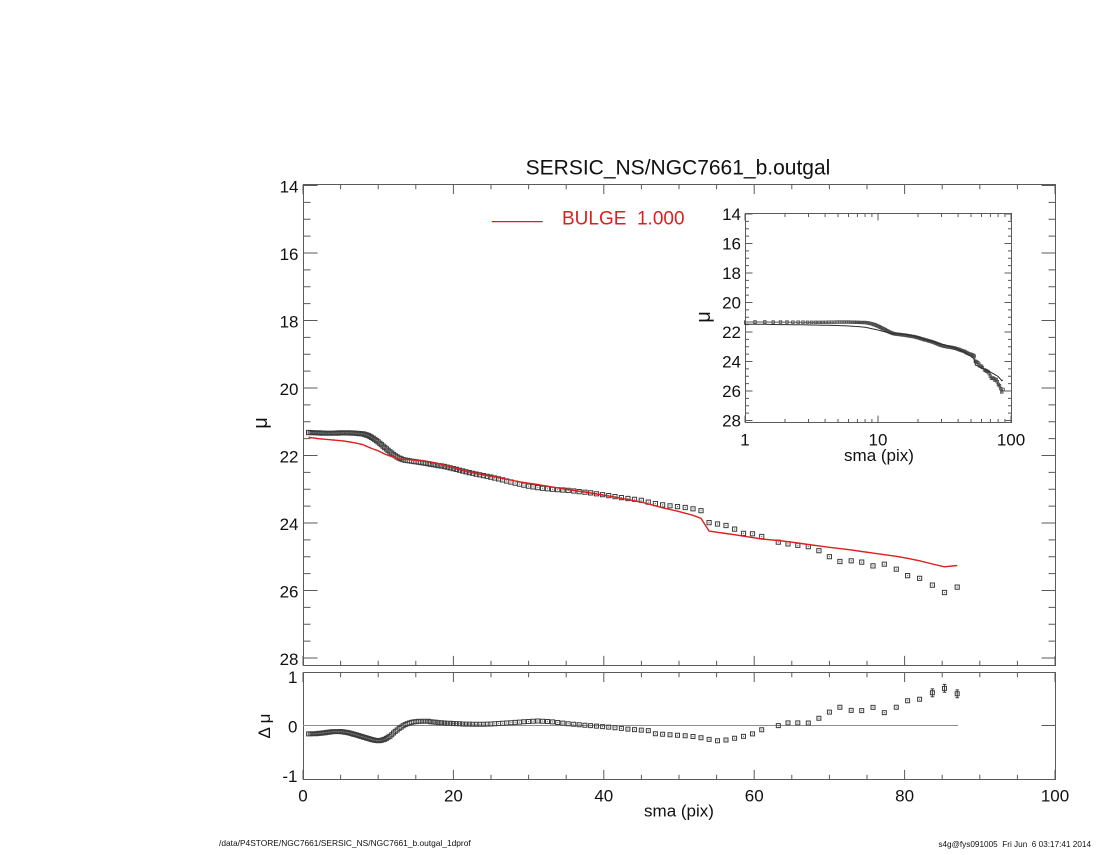  What do you see at coordinates (1014, 844) in the screenshot?
I see `svg-text:s4g@fys091005 Fri Jun 6 03:1: s4g@fys091005 Fri Jun 6 03:17:41 2014` at bounding box center [1014, 844].